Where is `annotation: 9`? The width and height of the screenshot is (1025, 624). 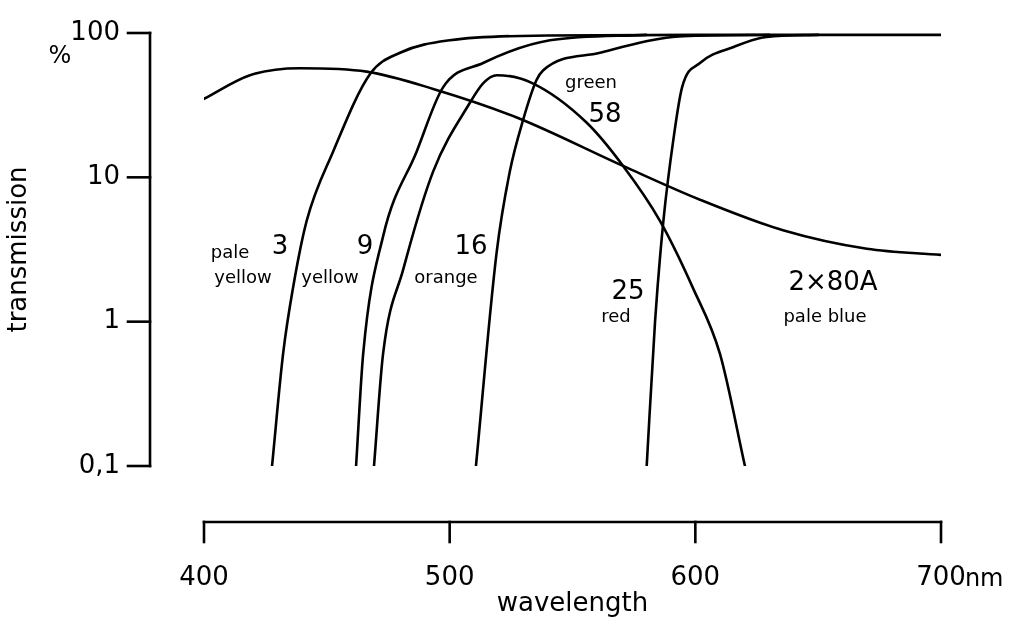 annotation: 9 is located at coordinates (365, 244).